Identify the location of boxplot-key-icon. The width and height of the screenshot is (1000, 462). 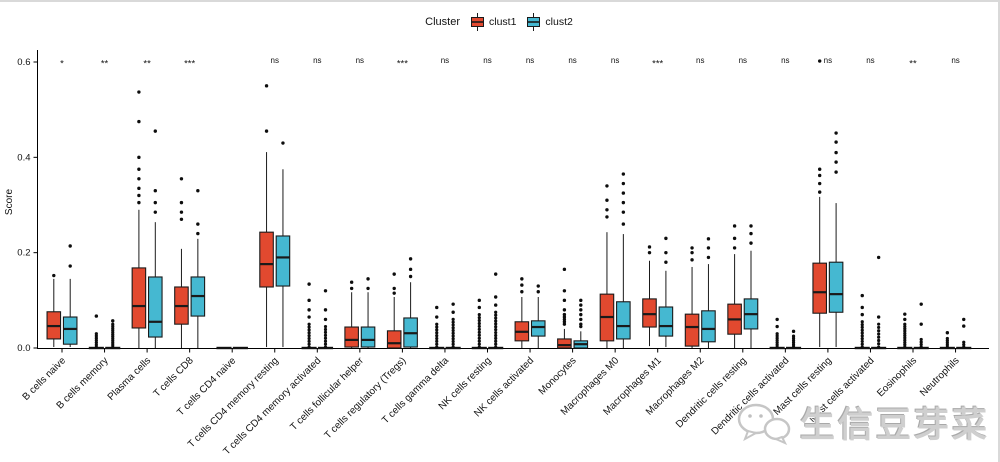
(534, 22).